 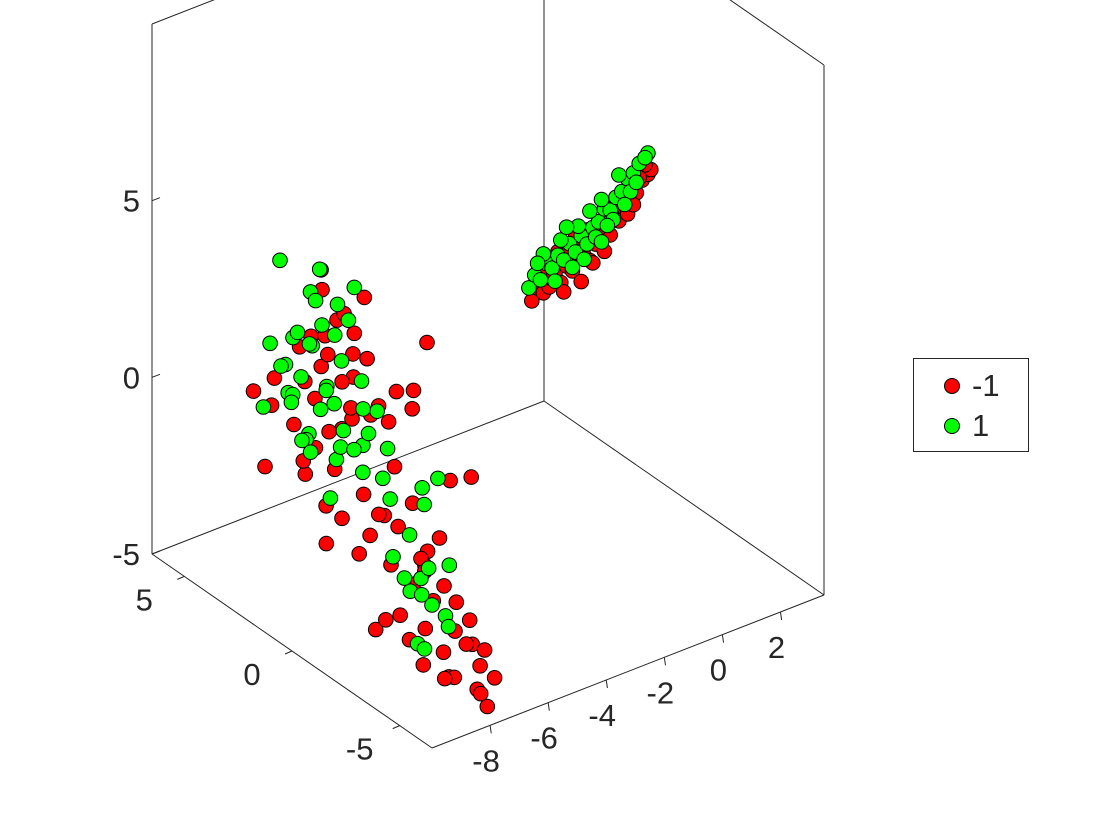 I want to click on x-tick-label: 0, so click(x=718, y=670).